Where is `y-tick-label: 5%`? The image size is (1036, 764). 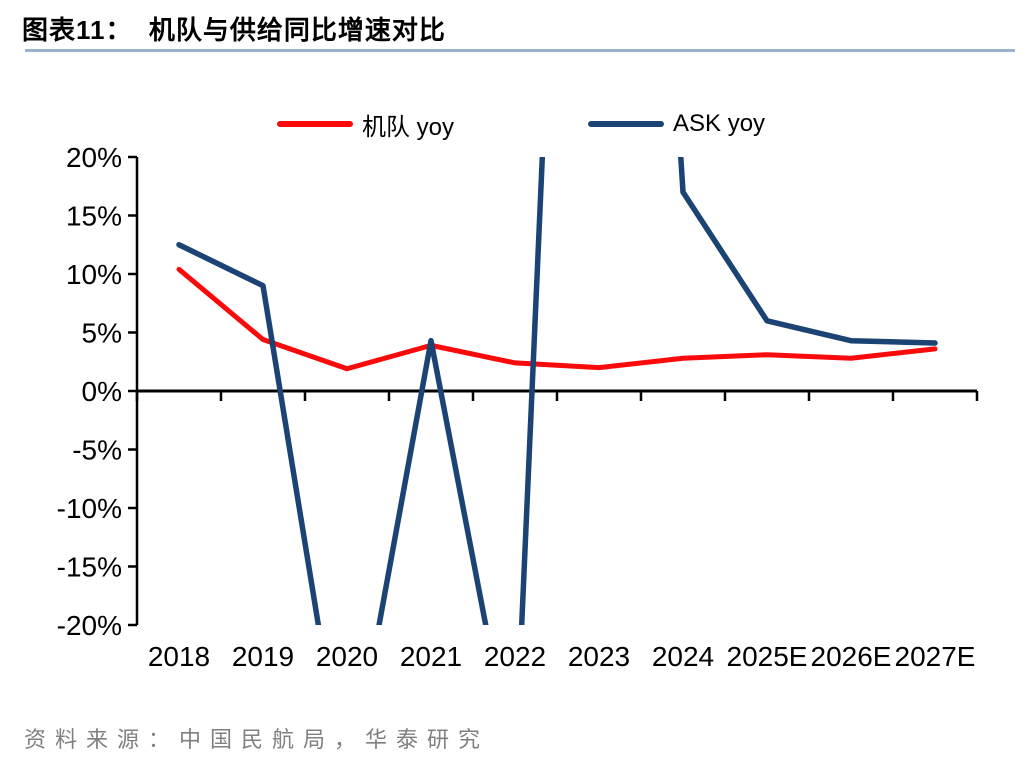
y-tick-label: 5% is located at coordinates (102, 333).